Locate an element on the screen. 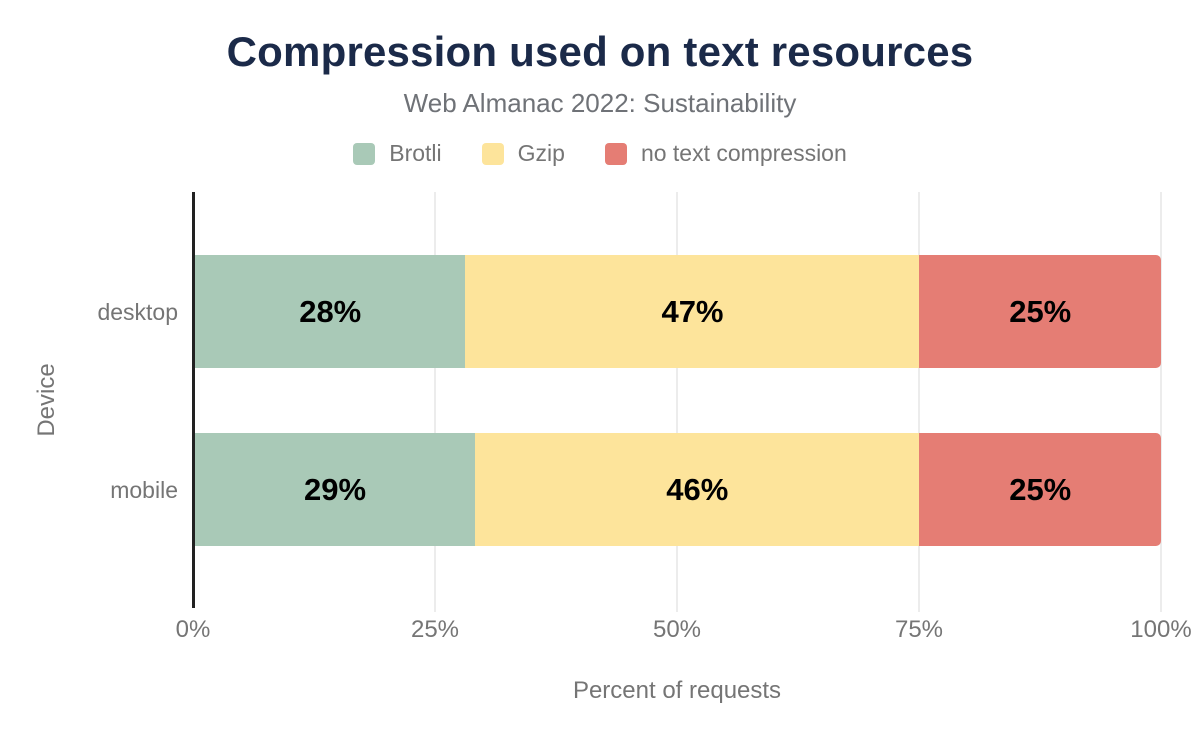 This screenshot has width=1200, height=742. category-label-desktop: desktop is located at coordinates (137, 311).